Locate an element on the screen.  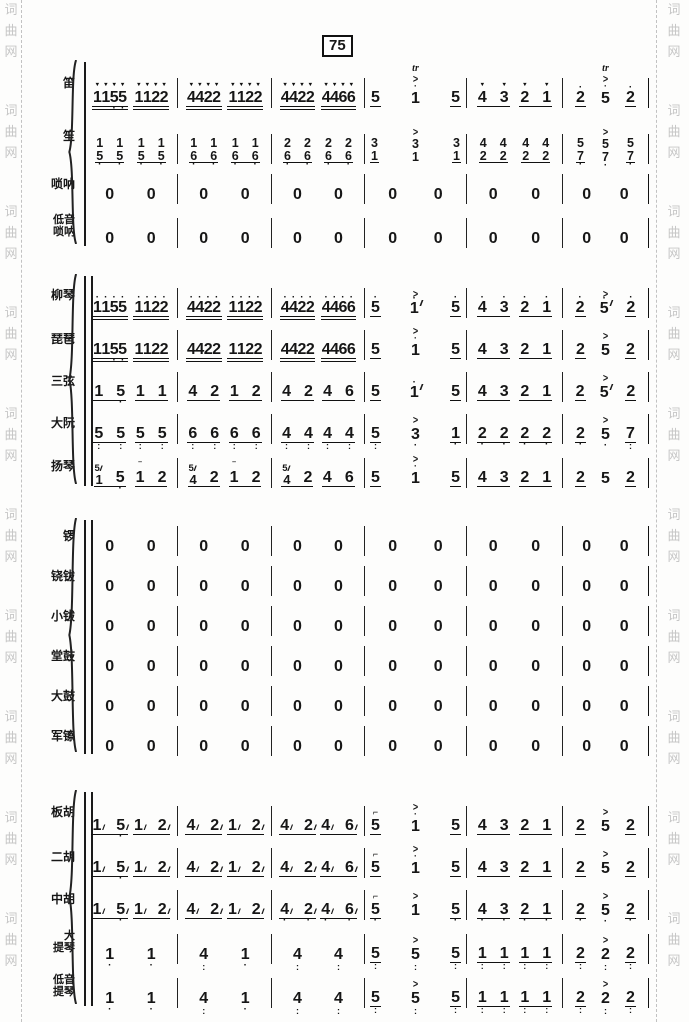
digit-cell: 2 ▼ is located at coordinates (258, 94).